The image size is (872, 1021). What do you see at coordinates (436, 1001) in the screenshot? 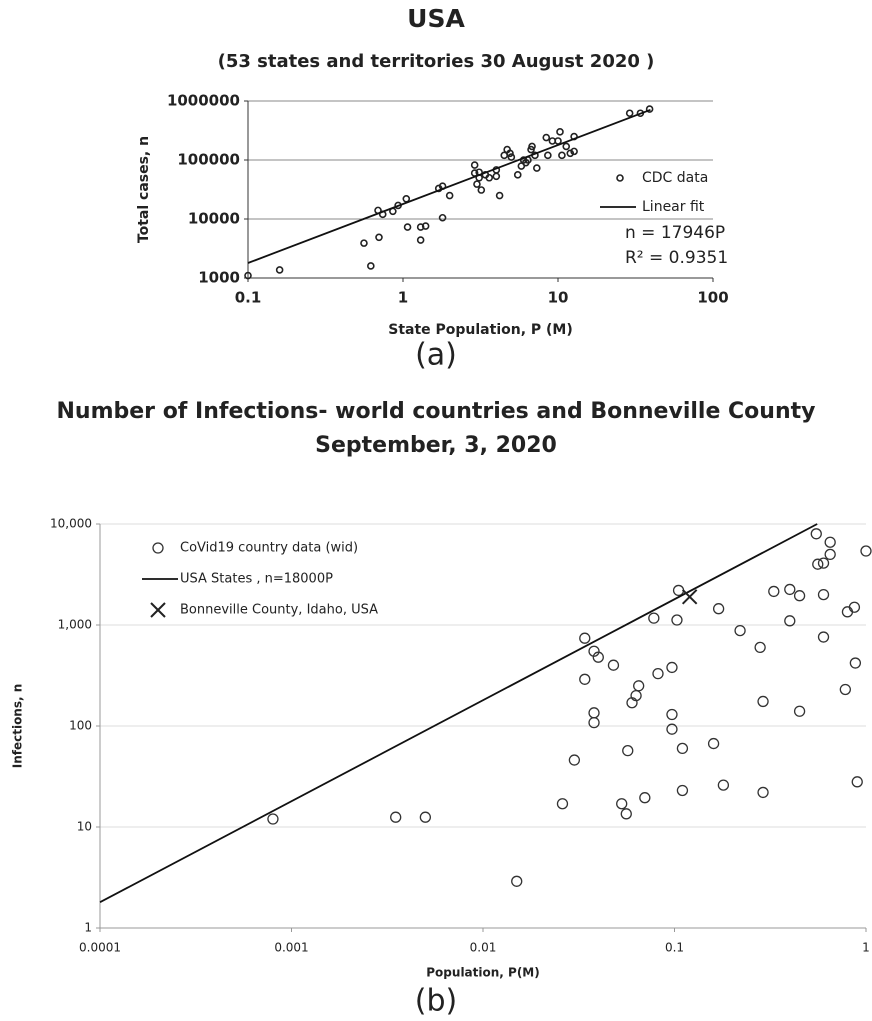
I see `caption: (b)` at bounding box center [436, 1001].